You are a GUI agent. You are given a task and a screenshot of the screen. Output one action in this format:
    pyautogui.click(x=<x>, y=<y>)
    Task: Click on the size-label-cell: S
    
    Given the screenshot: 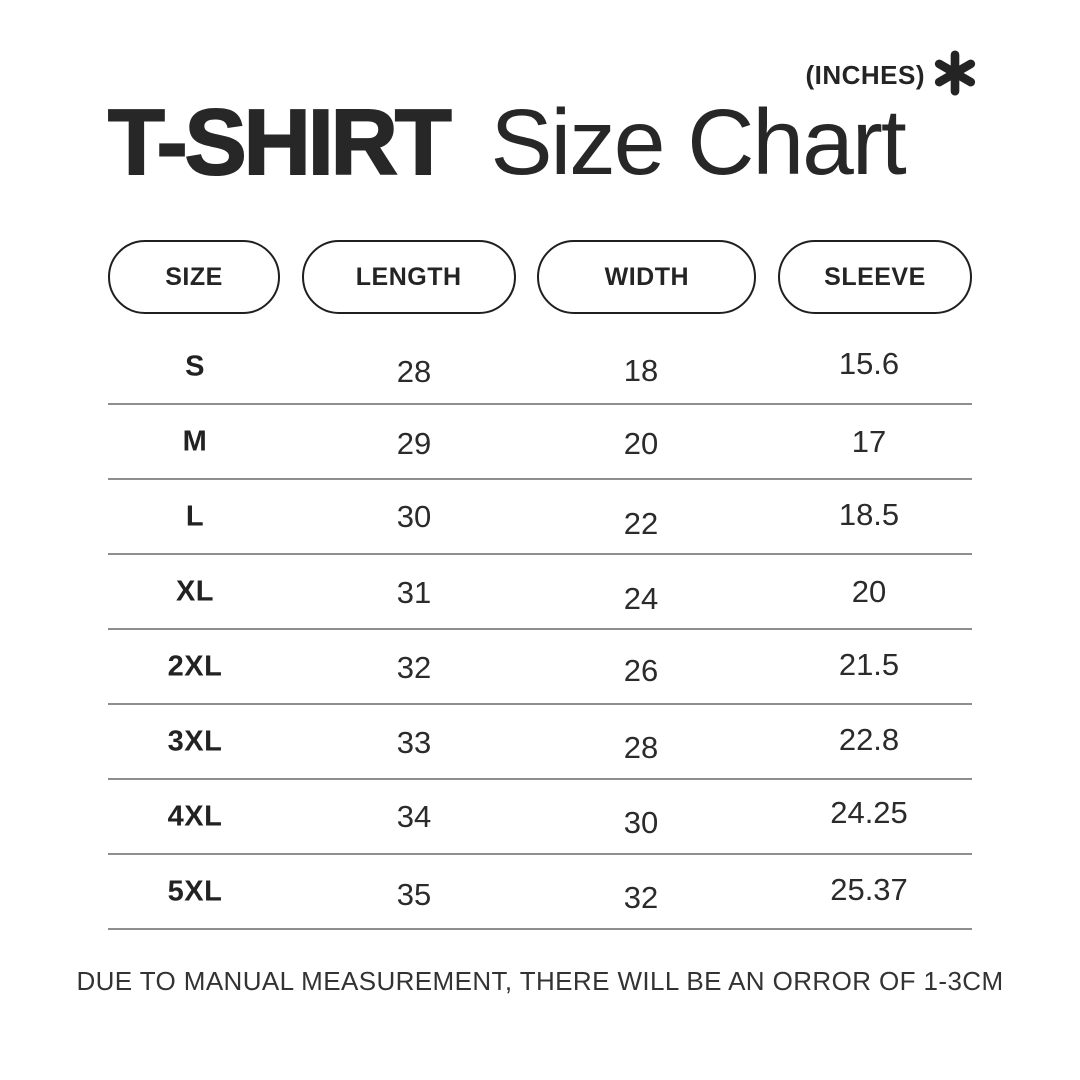 What is the action you would take?
    pyautogui.click(x=195, y=366)
    